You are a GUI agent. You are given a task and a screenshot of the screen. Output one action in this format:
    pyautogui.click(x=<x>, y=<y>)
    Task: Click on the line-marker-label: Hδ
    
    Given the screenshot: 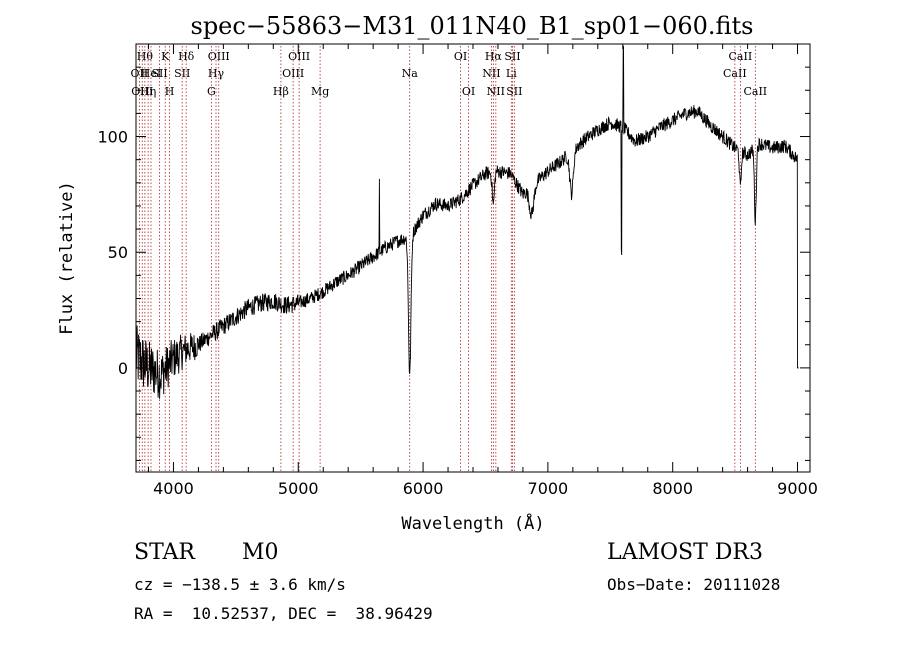 What is the action you would take?
    pyautogui.click(x=186, y=56)
    